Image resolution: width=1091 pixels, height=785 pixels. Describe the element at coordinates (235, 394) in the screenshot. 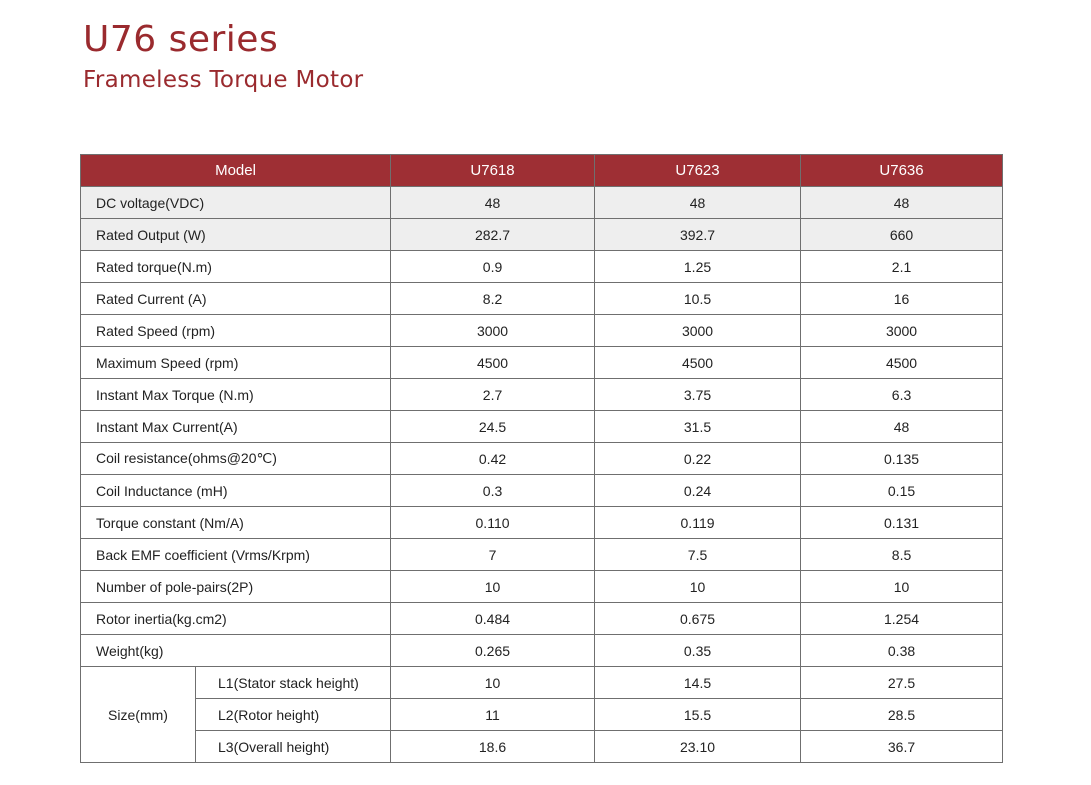

I see `row-label: Instant Max Torque (N.m)` at that location.